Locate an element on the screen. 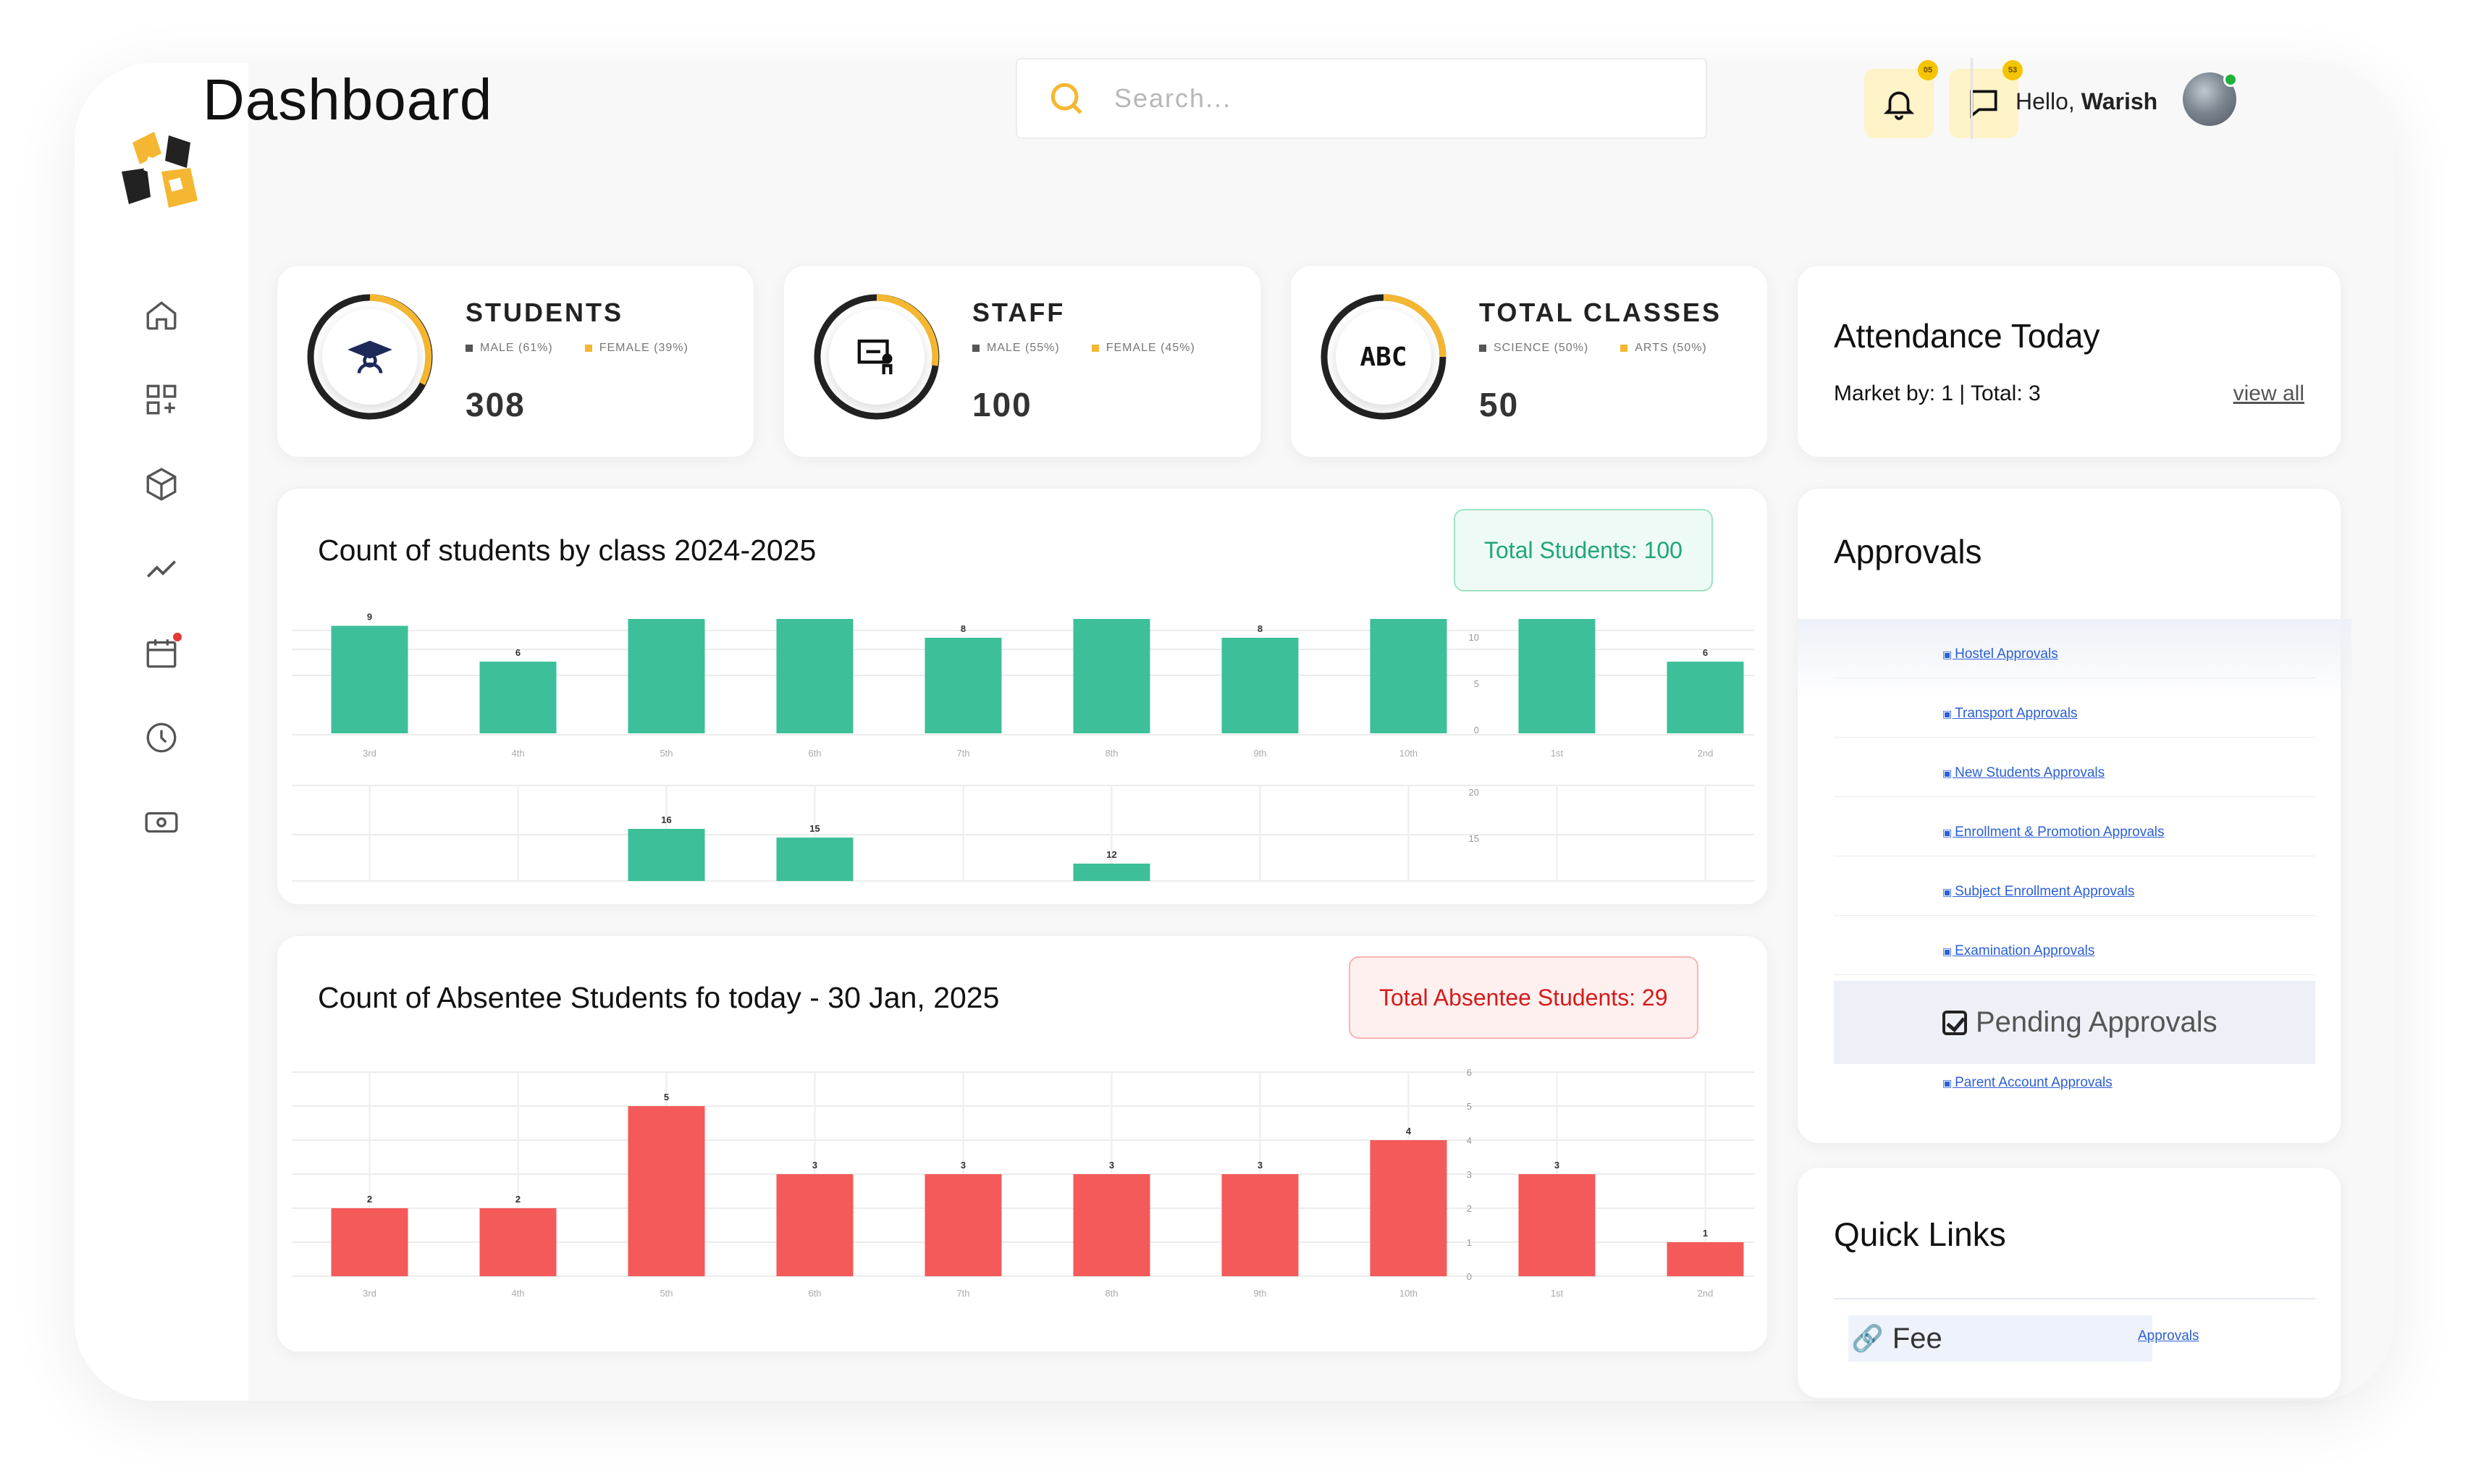  search-icon is located at coordinates (1066, 98).